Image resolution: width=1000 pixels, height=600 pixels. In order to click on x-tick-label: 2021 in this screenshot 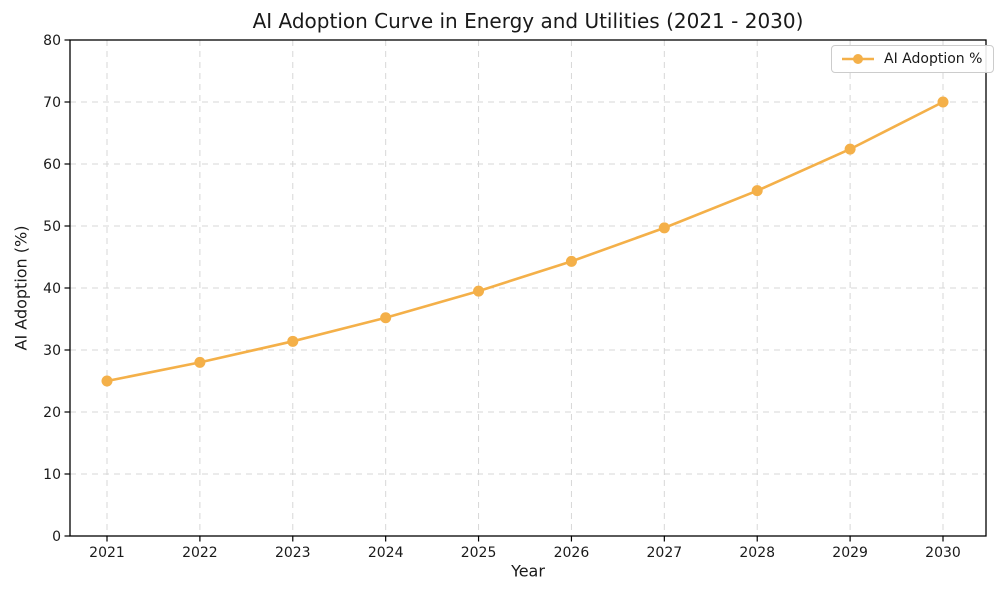, I will do `click(107, 553)`.